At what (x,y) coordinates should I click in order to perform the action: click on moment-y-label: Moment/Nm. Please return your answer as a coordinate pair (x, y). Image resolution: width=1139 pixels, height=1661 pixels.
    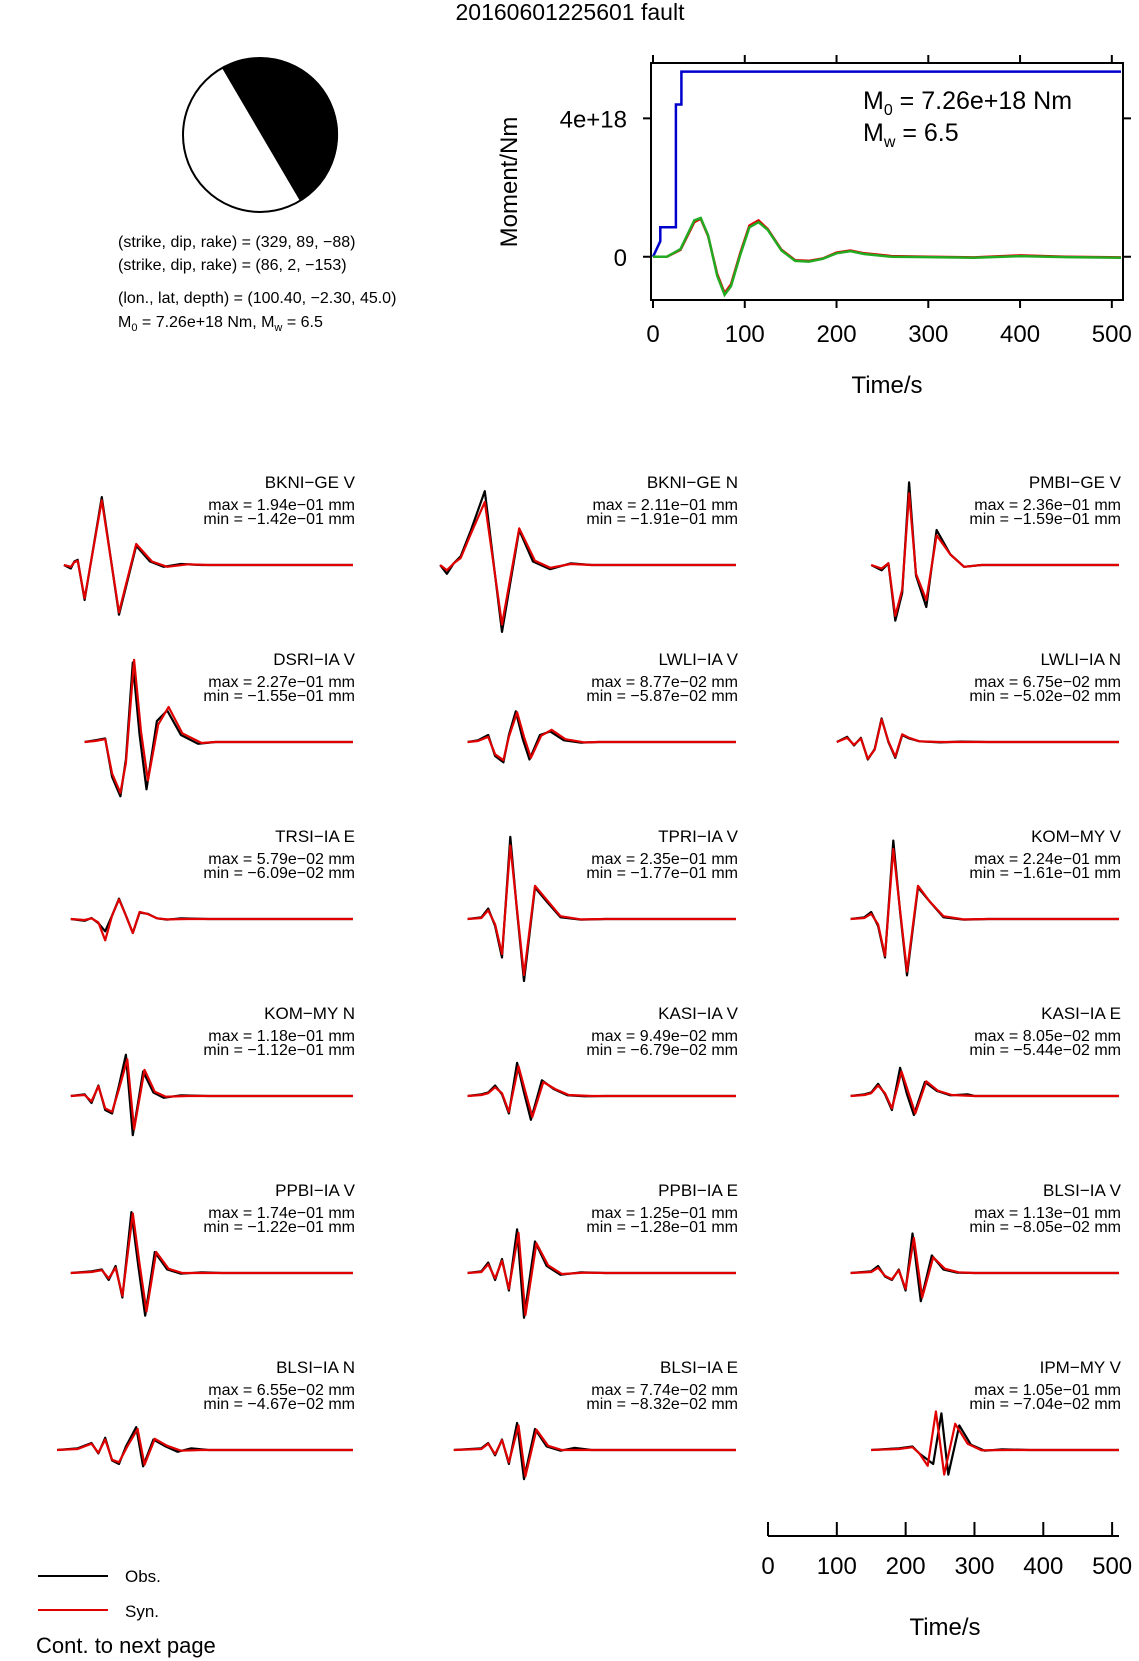
    Looking at the image, I should click on (509, 182).